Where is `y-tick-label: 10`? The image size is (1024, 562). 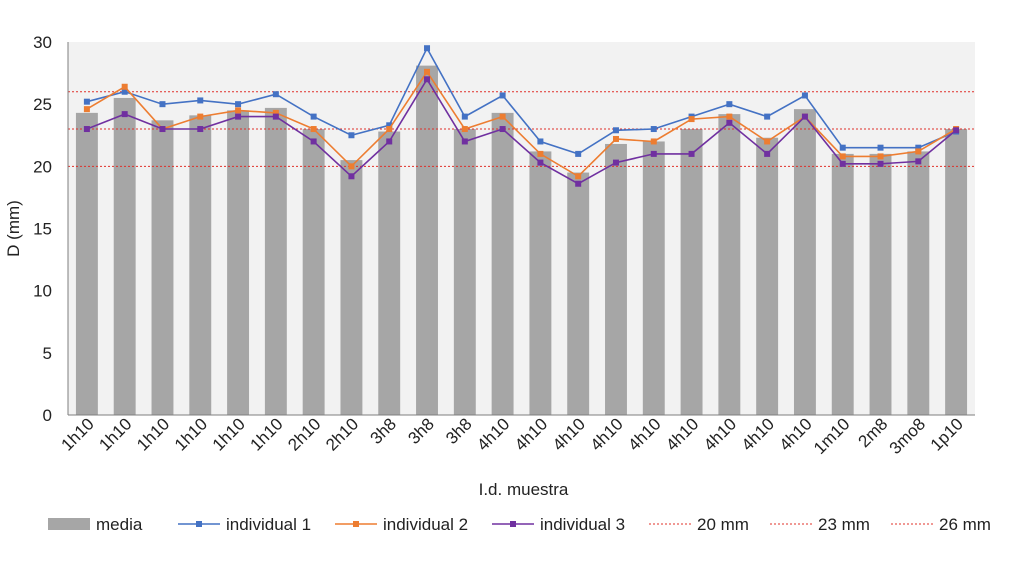
y-tick-label: 10 is located at coordinates (42, 291).